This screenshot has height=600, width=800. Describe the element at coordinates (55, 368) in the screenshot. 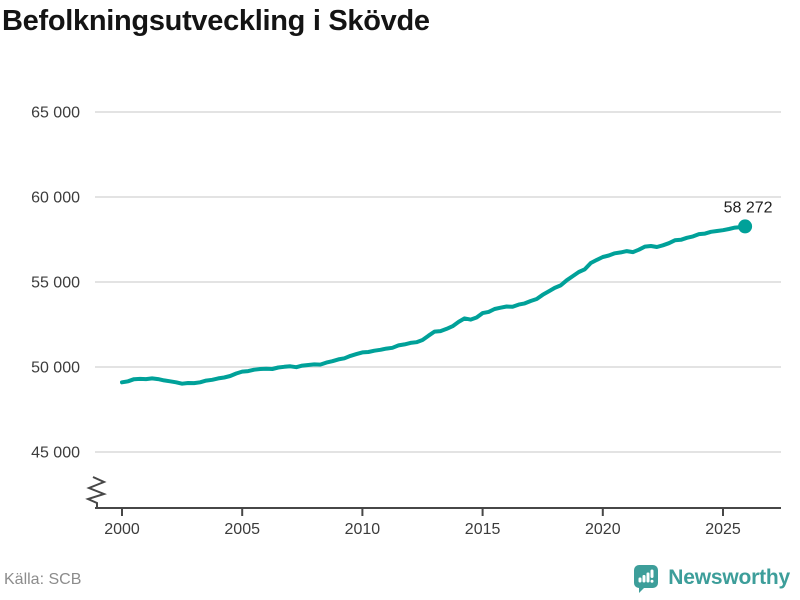

I see `y-axis-tick-label: 50 000` at that location.